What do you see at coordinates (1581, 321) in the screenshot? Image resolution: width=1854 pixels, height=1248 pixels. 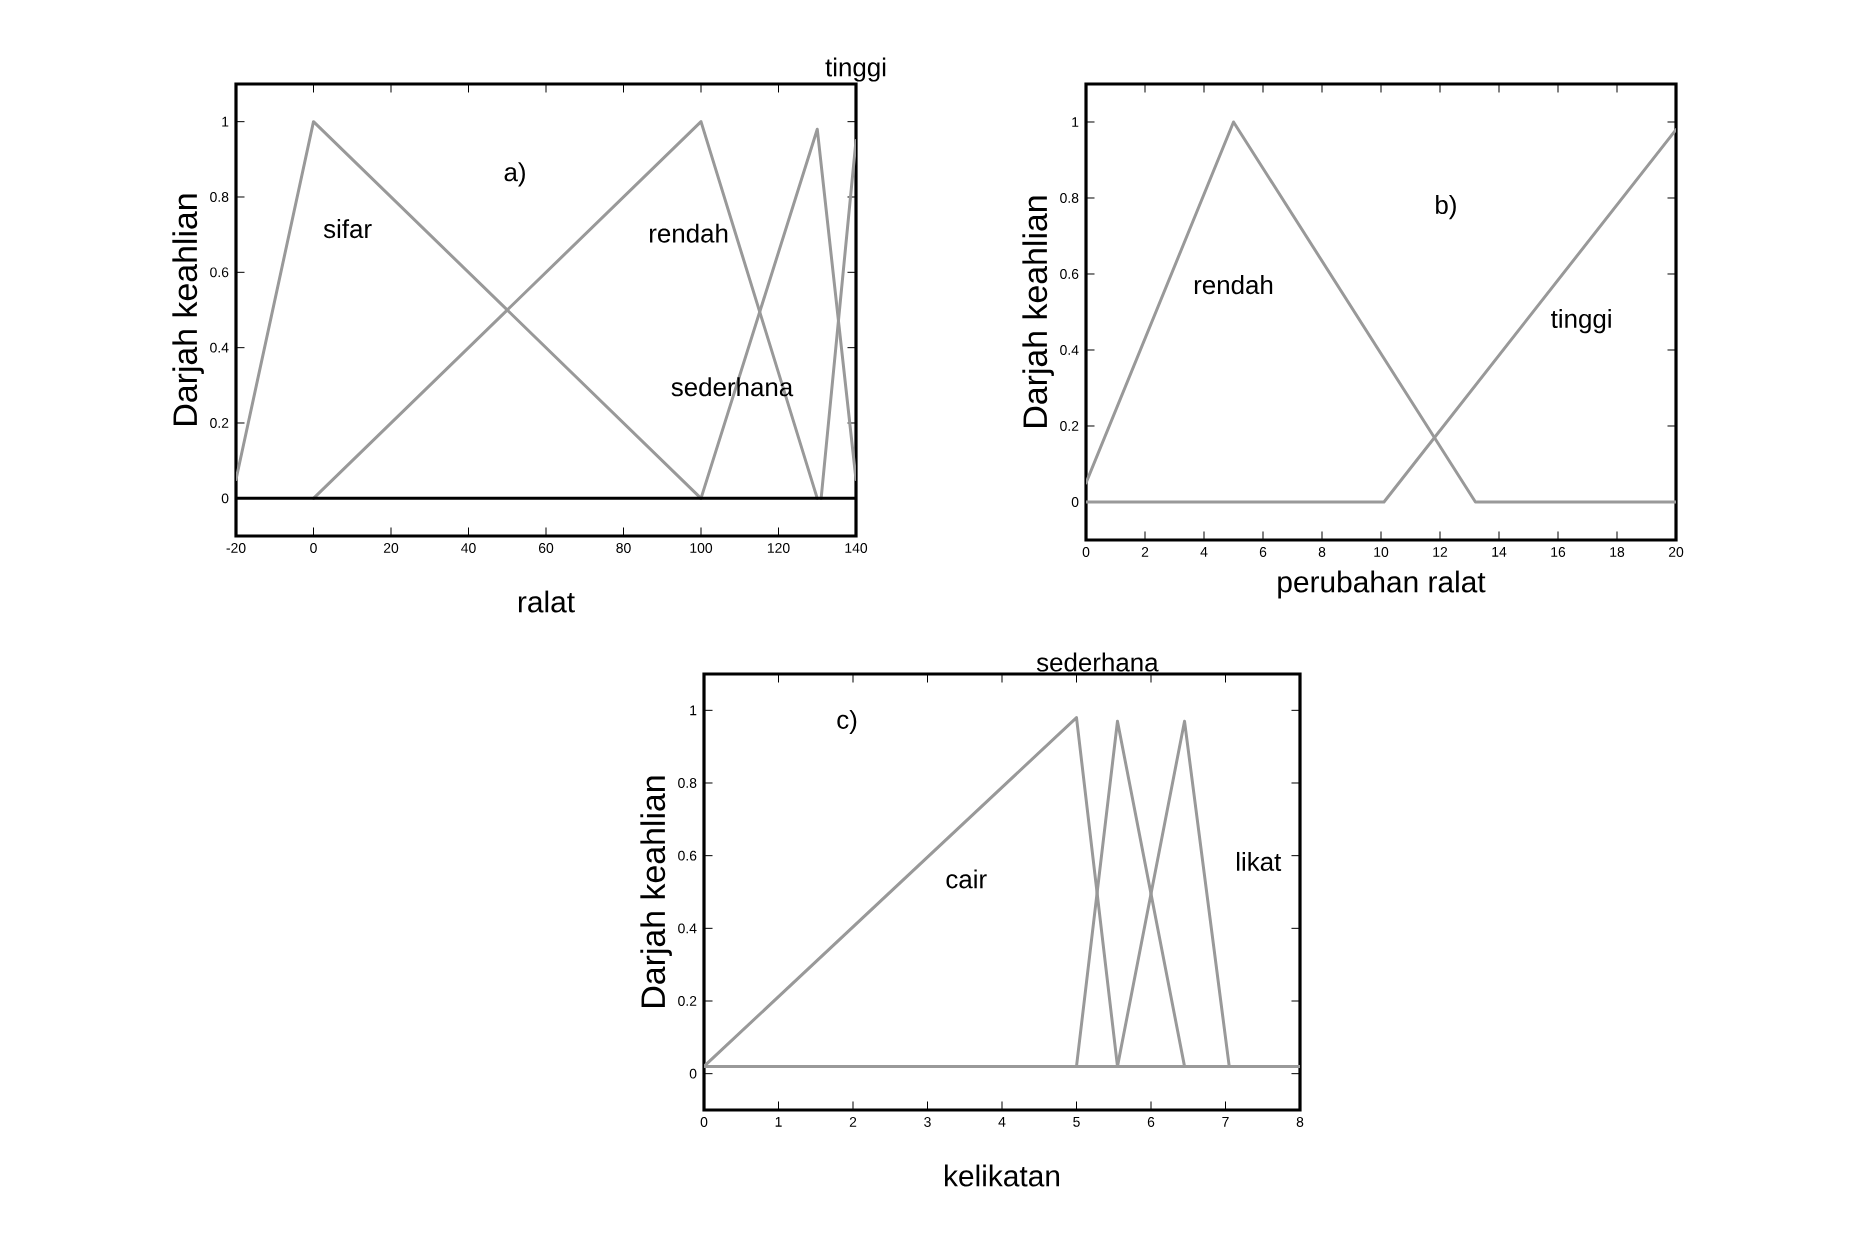 I see `annotation: tinggi` at bounding box center [1581, 321].